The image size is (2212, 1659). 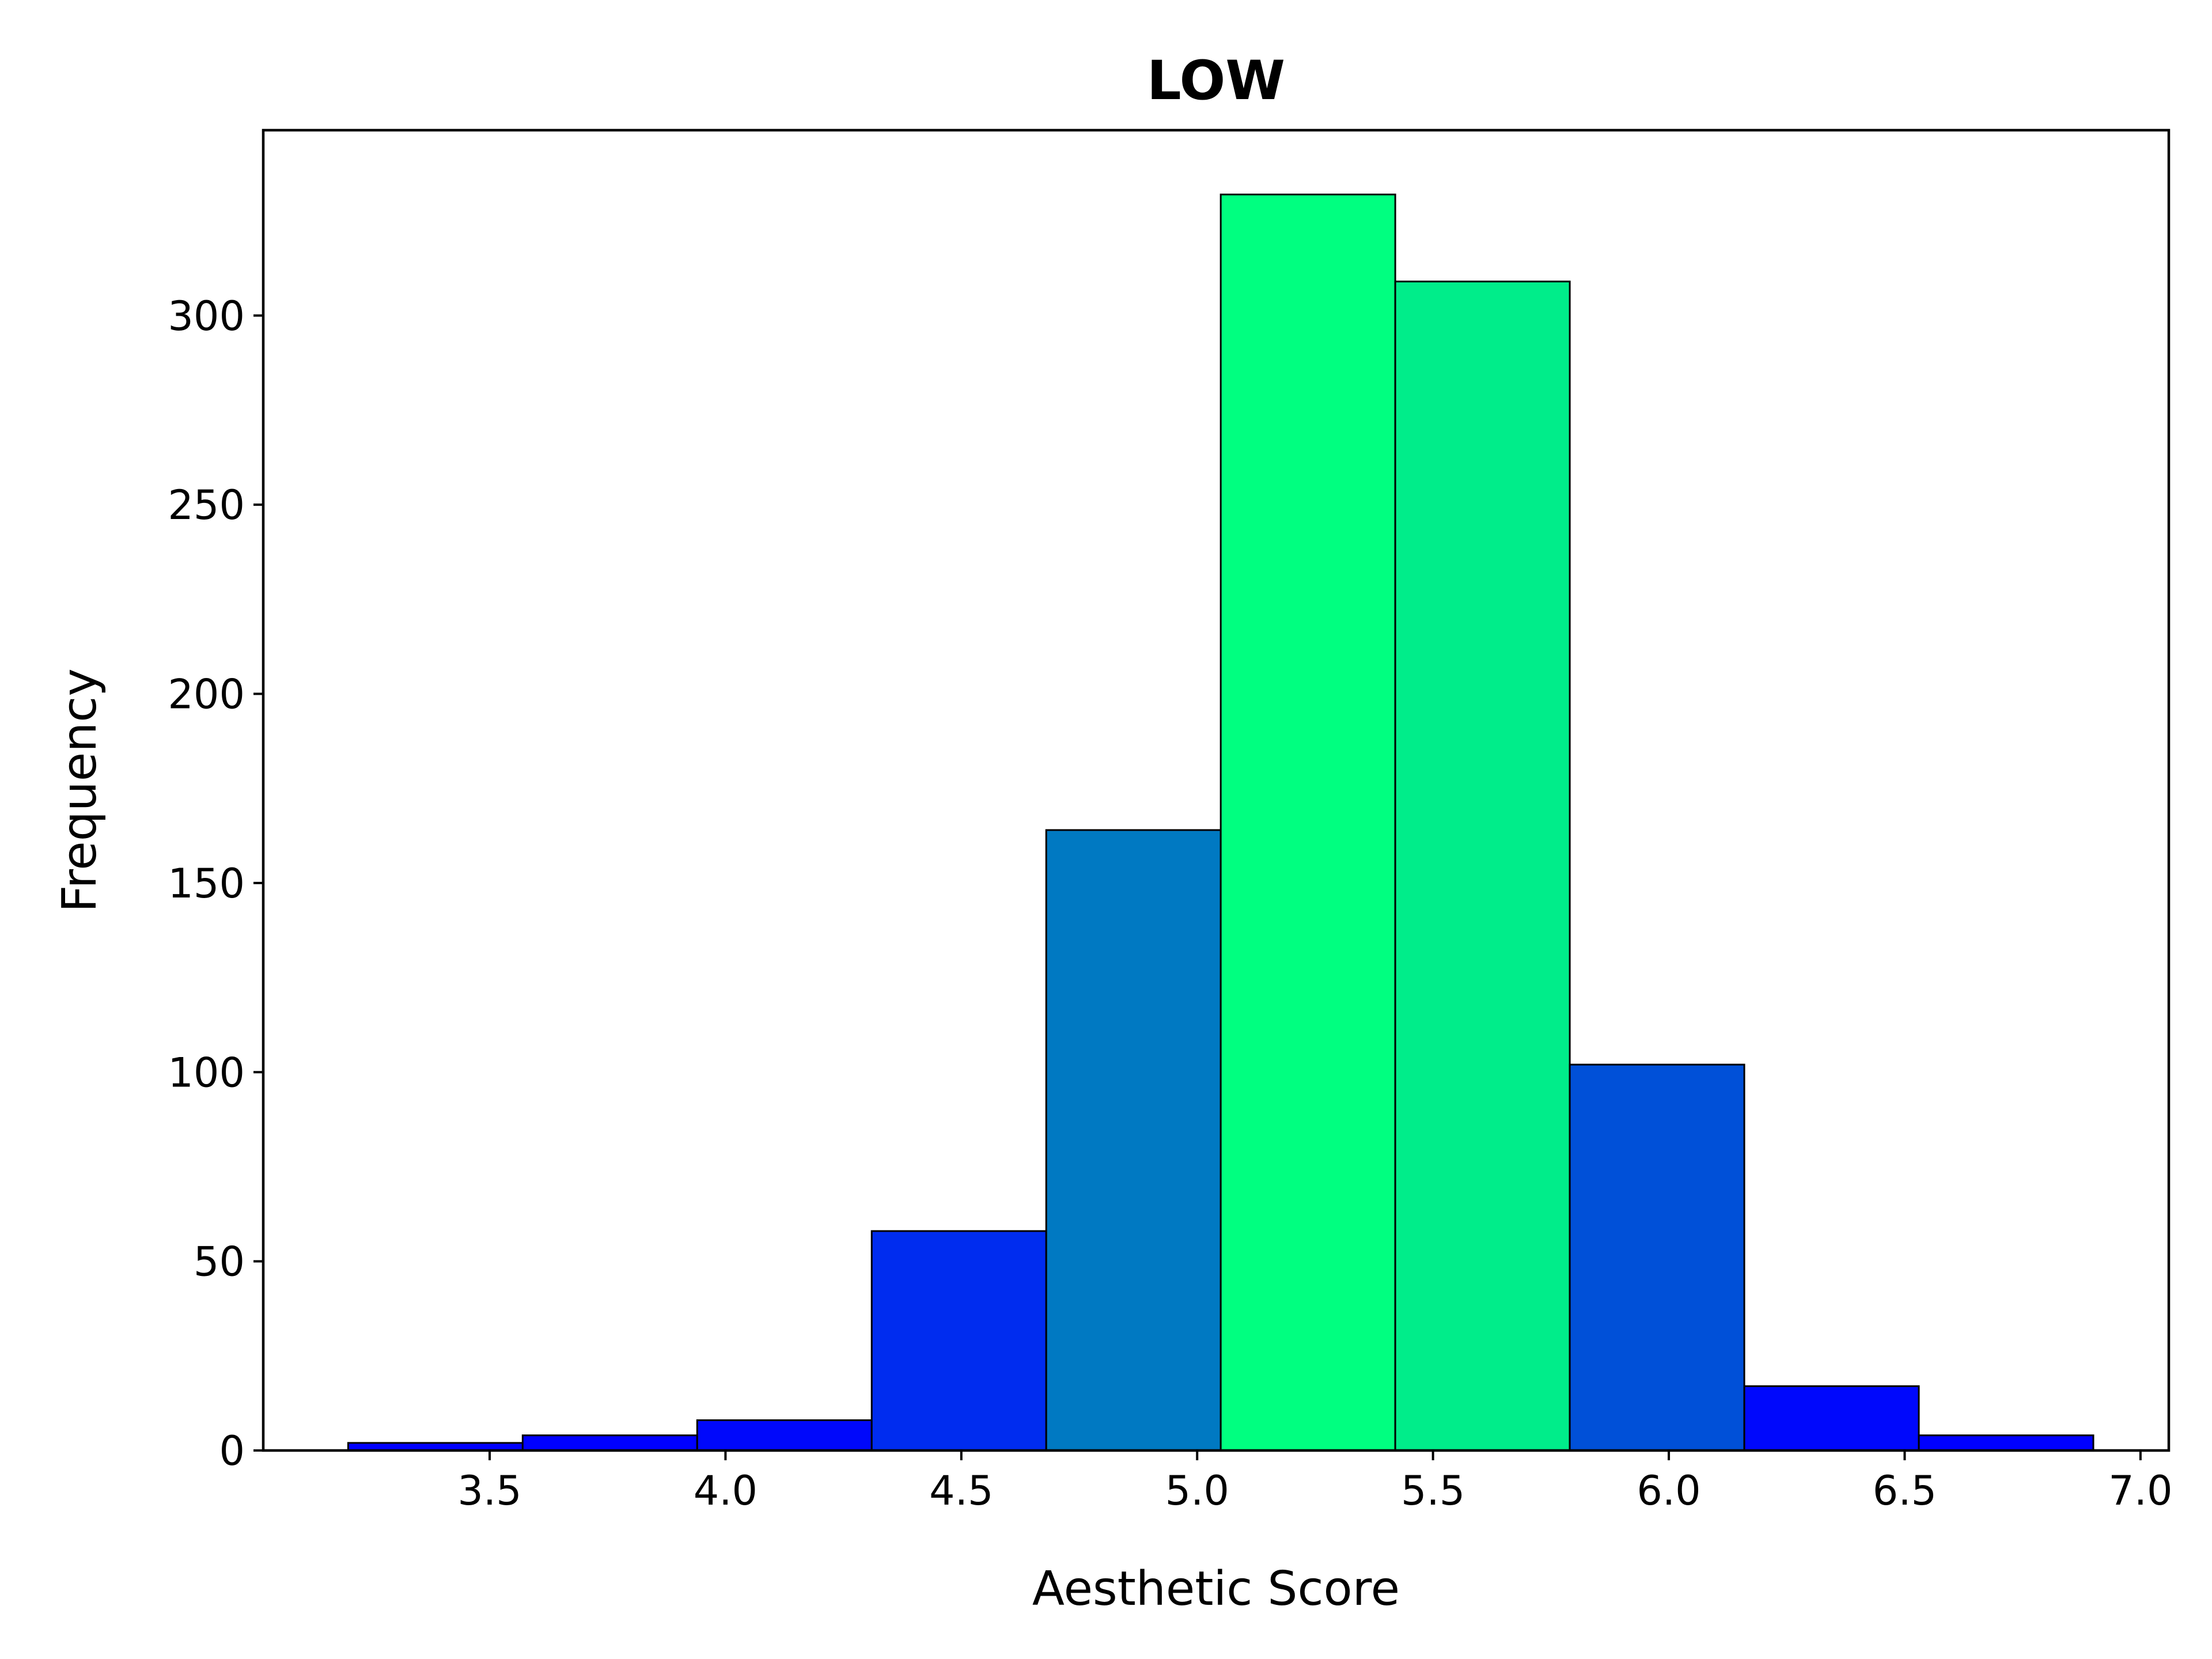 What do you see at coordinates (219, 1262) in the screenshot?
I see `y-tick-label: 50` at bounding box center [219, 1262].